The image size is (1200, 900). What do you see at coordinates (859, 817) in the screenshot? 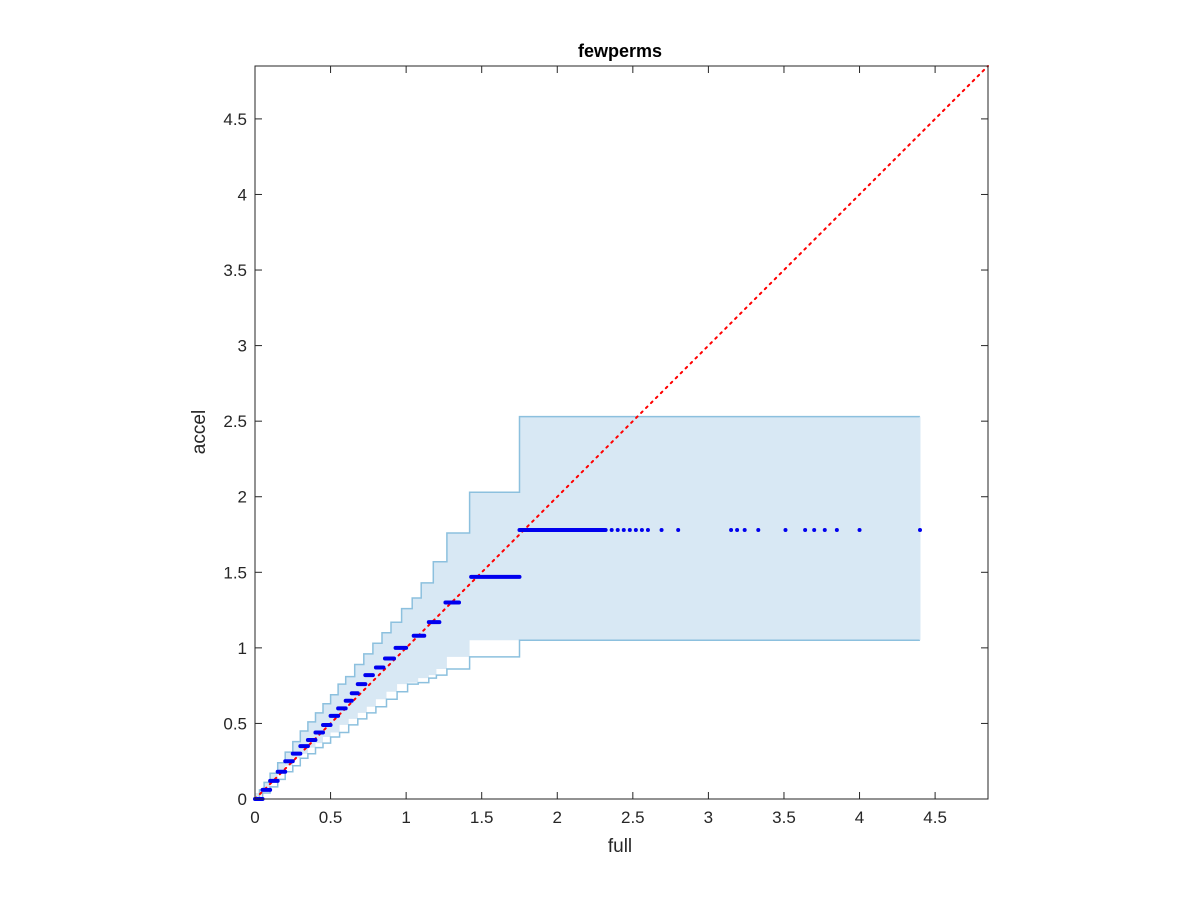
I see `x-tick-label: 4` at bounding box center [859, 817].